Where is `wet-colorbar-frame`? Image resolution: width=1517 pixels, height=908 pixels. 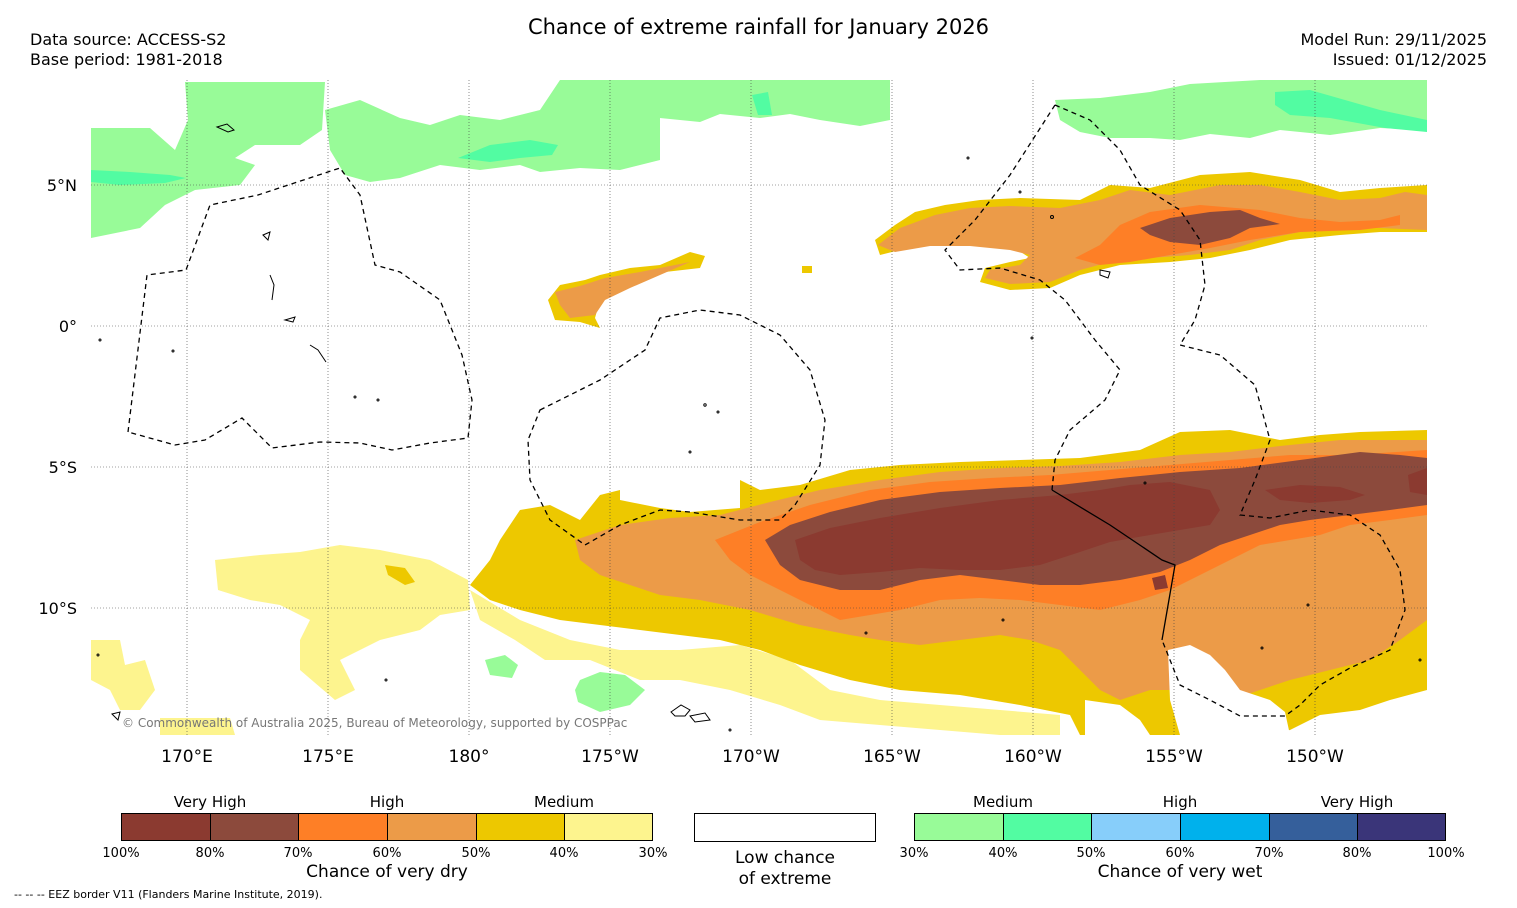
wet-colorbar-frame is located at coordinates (1180, 827).